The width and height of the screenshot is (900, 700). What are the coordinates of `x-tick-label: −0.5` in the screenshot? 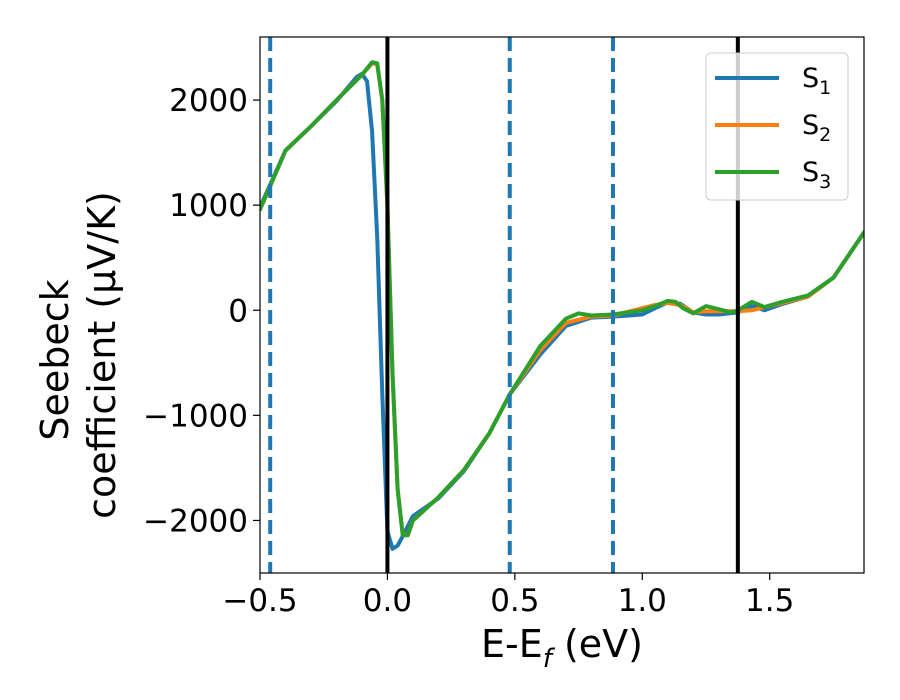 It's located at (259, 601).